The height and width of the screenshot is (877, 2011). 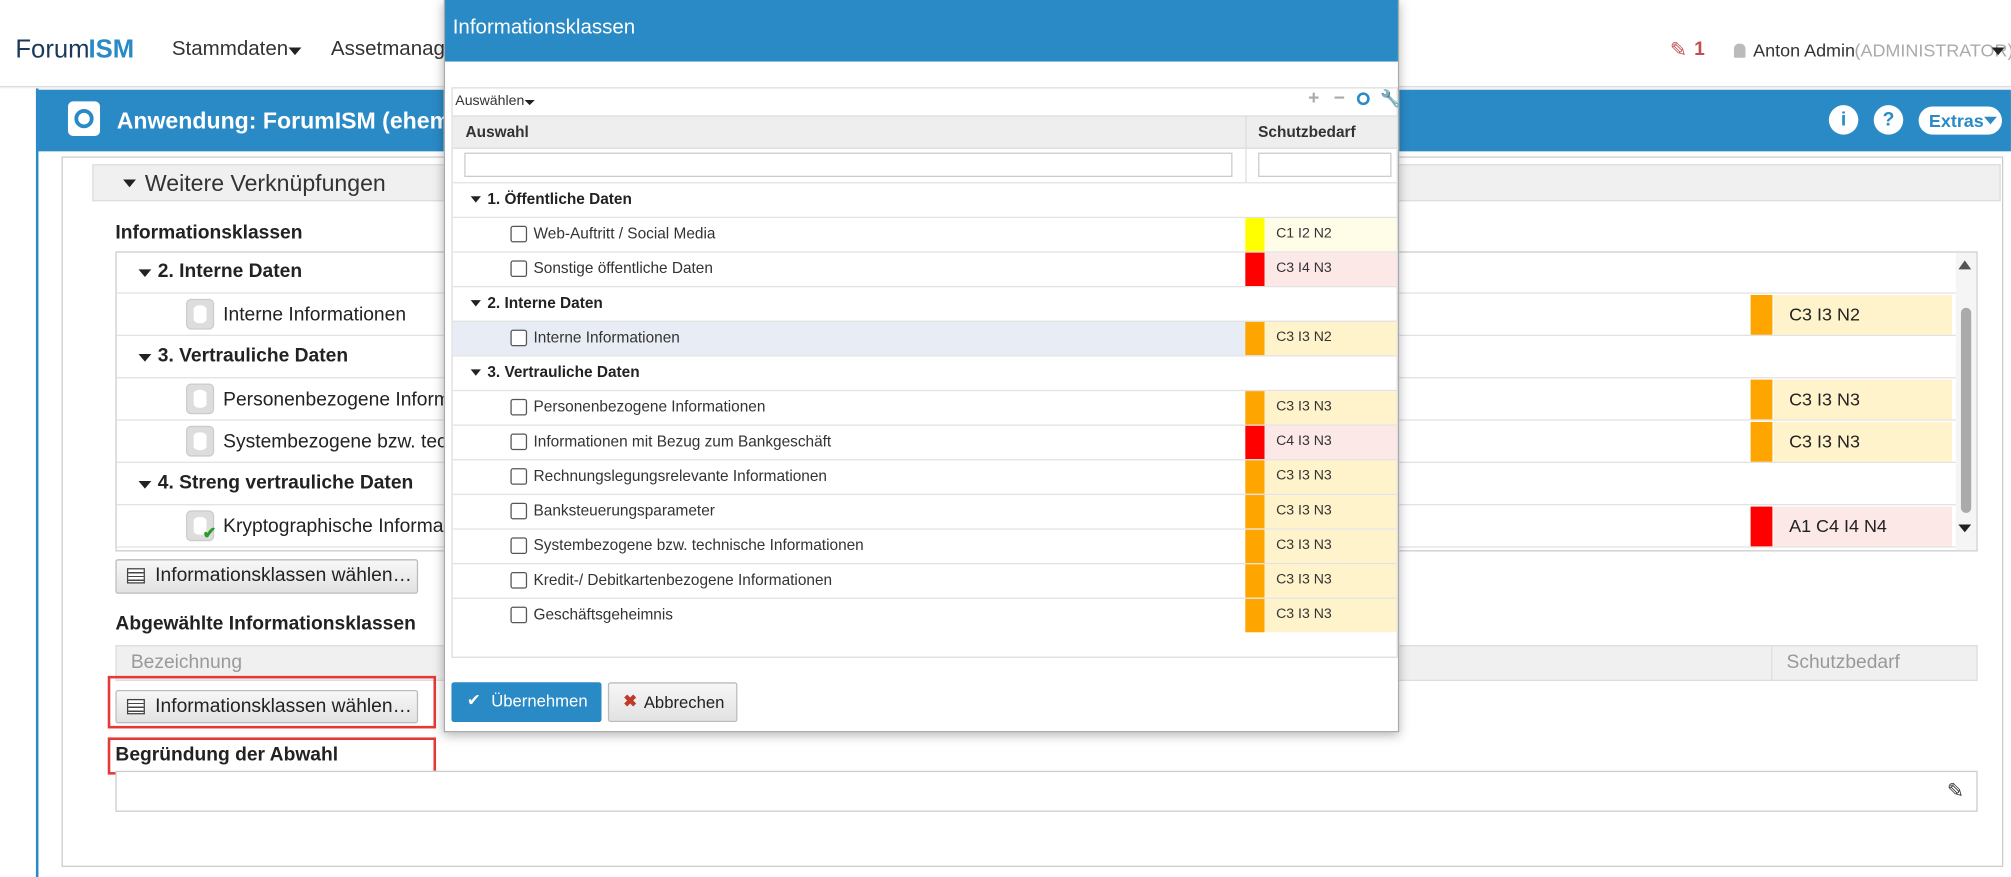 I want to click on reason-input, so click(x=1046, y=791).